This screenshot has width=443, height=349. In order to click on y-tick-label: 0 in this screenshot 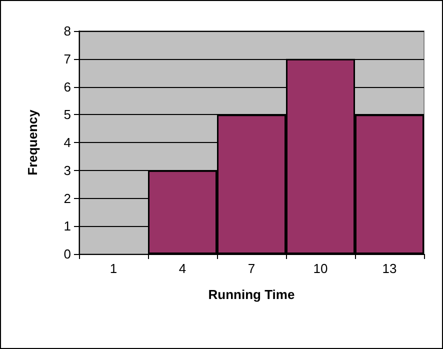, I will do `click(67, 254)`.